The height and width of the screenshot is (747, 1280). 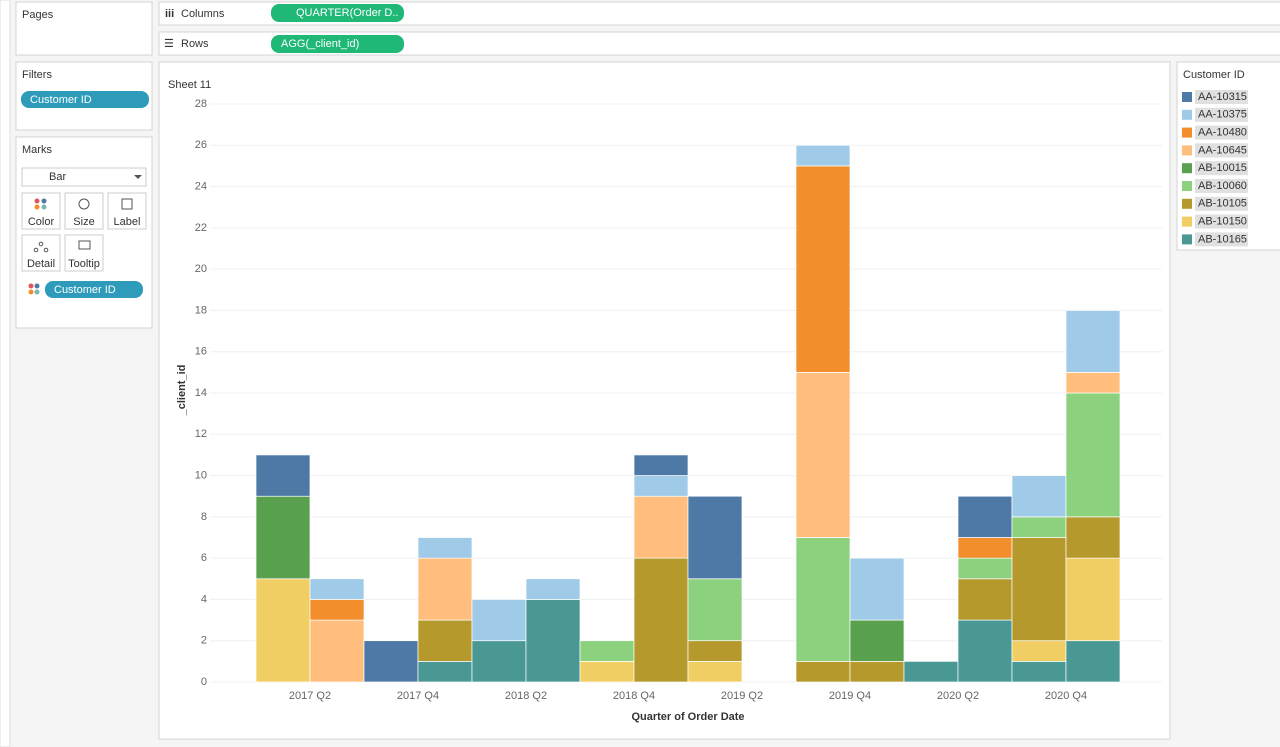 What do you see at coordinates (169, 44) in the screenshot?
I see `icon: ☰` at bounding box center [169, 44].